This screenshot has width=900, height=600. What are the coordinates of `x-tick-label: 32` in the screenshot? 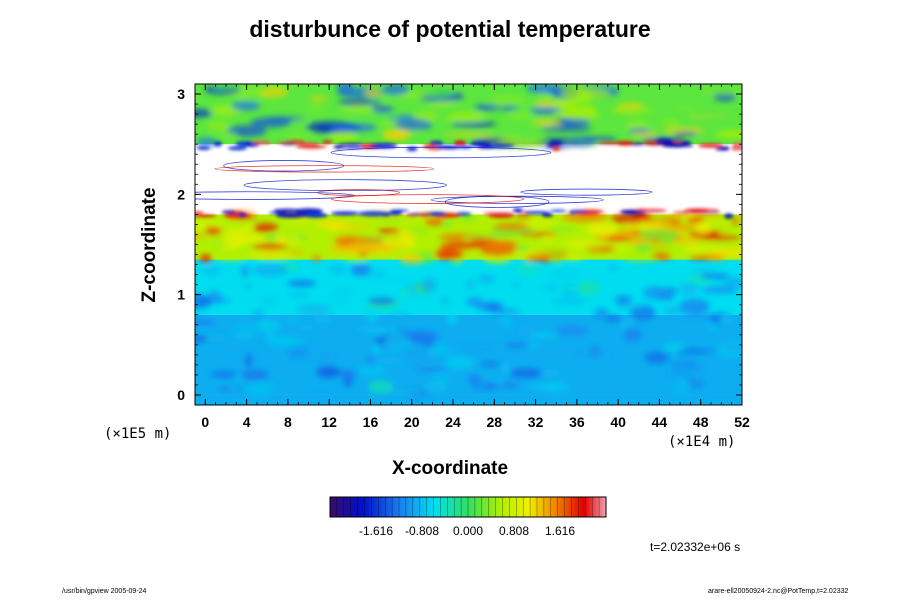 It's located at (536, 422).